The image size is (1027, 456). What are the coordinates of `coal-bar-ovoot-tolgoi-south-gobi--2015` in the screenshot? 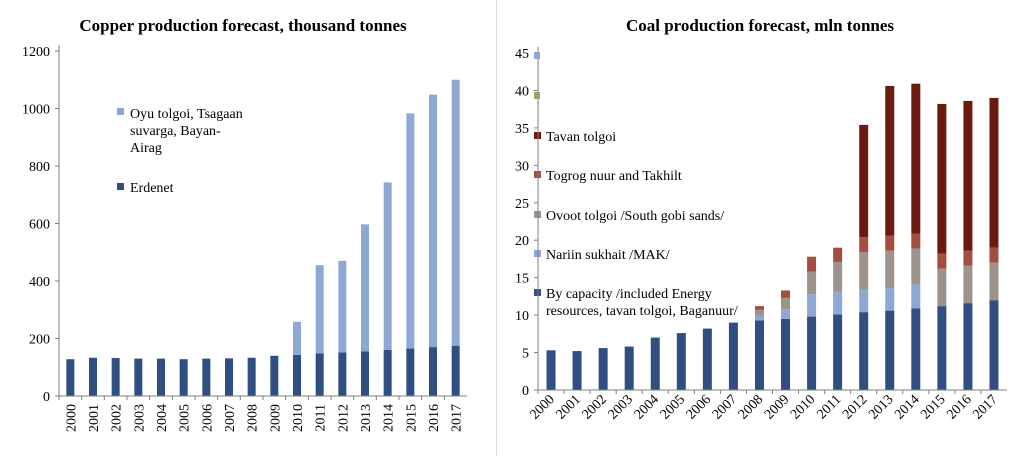 It's located at (942, 287).